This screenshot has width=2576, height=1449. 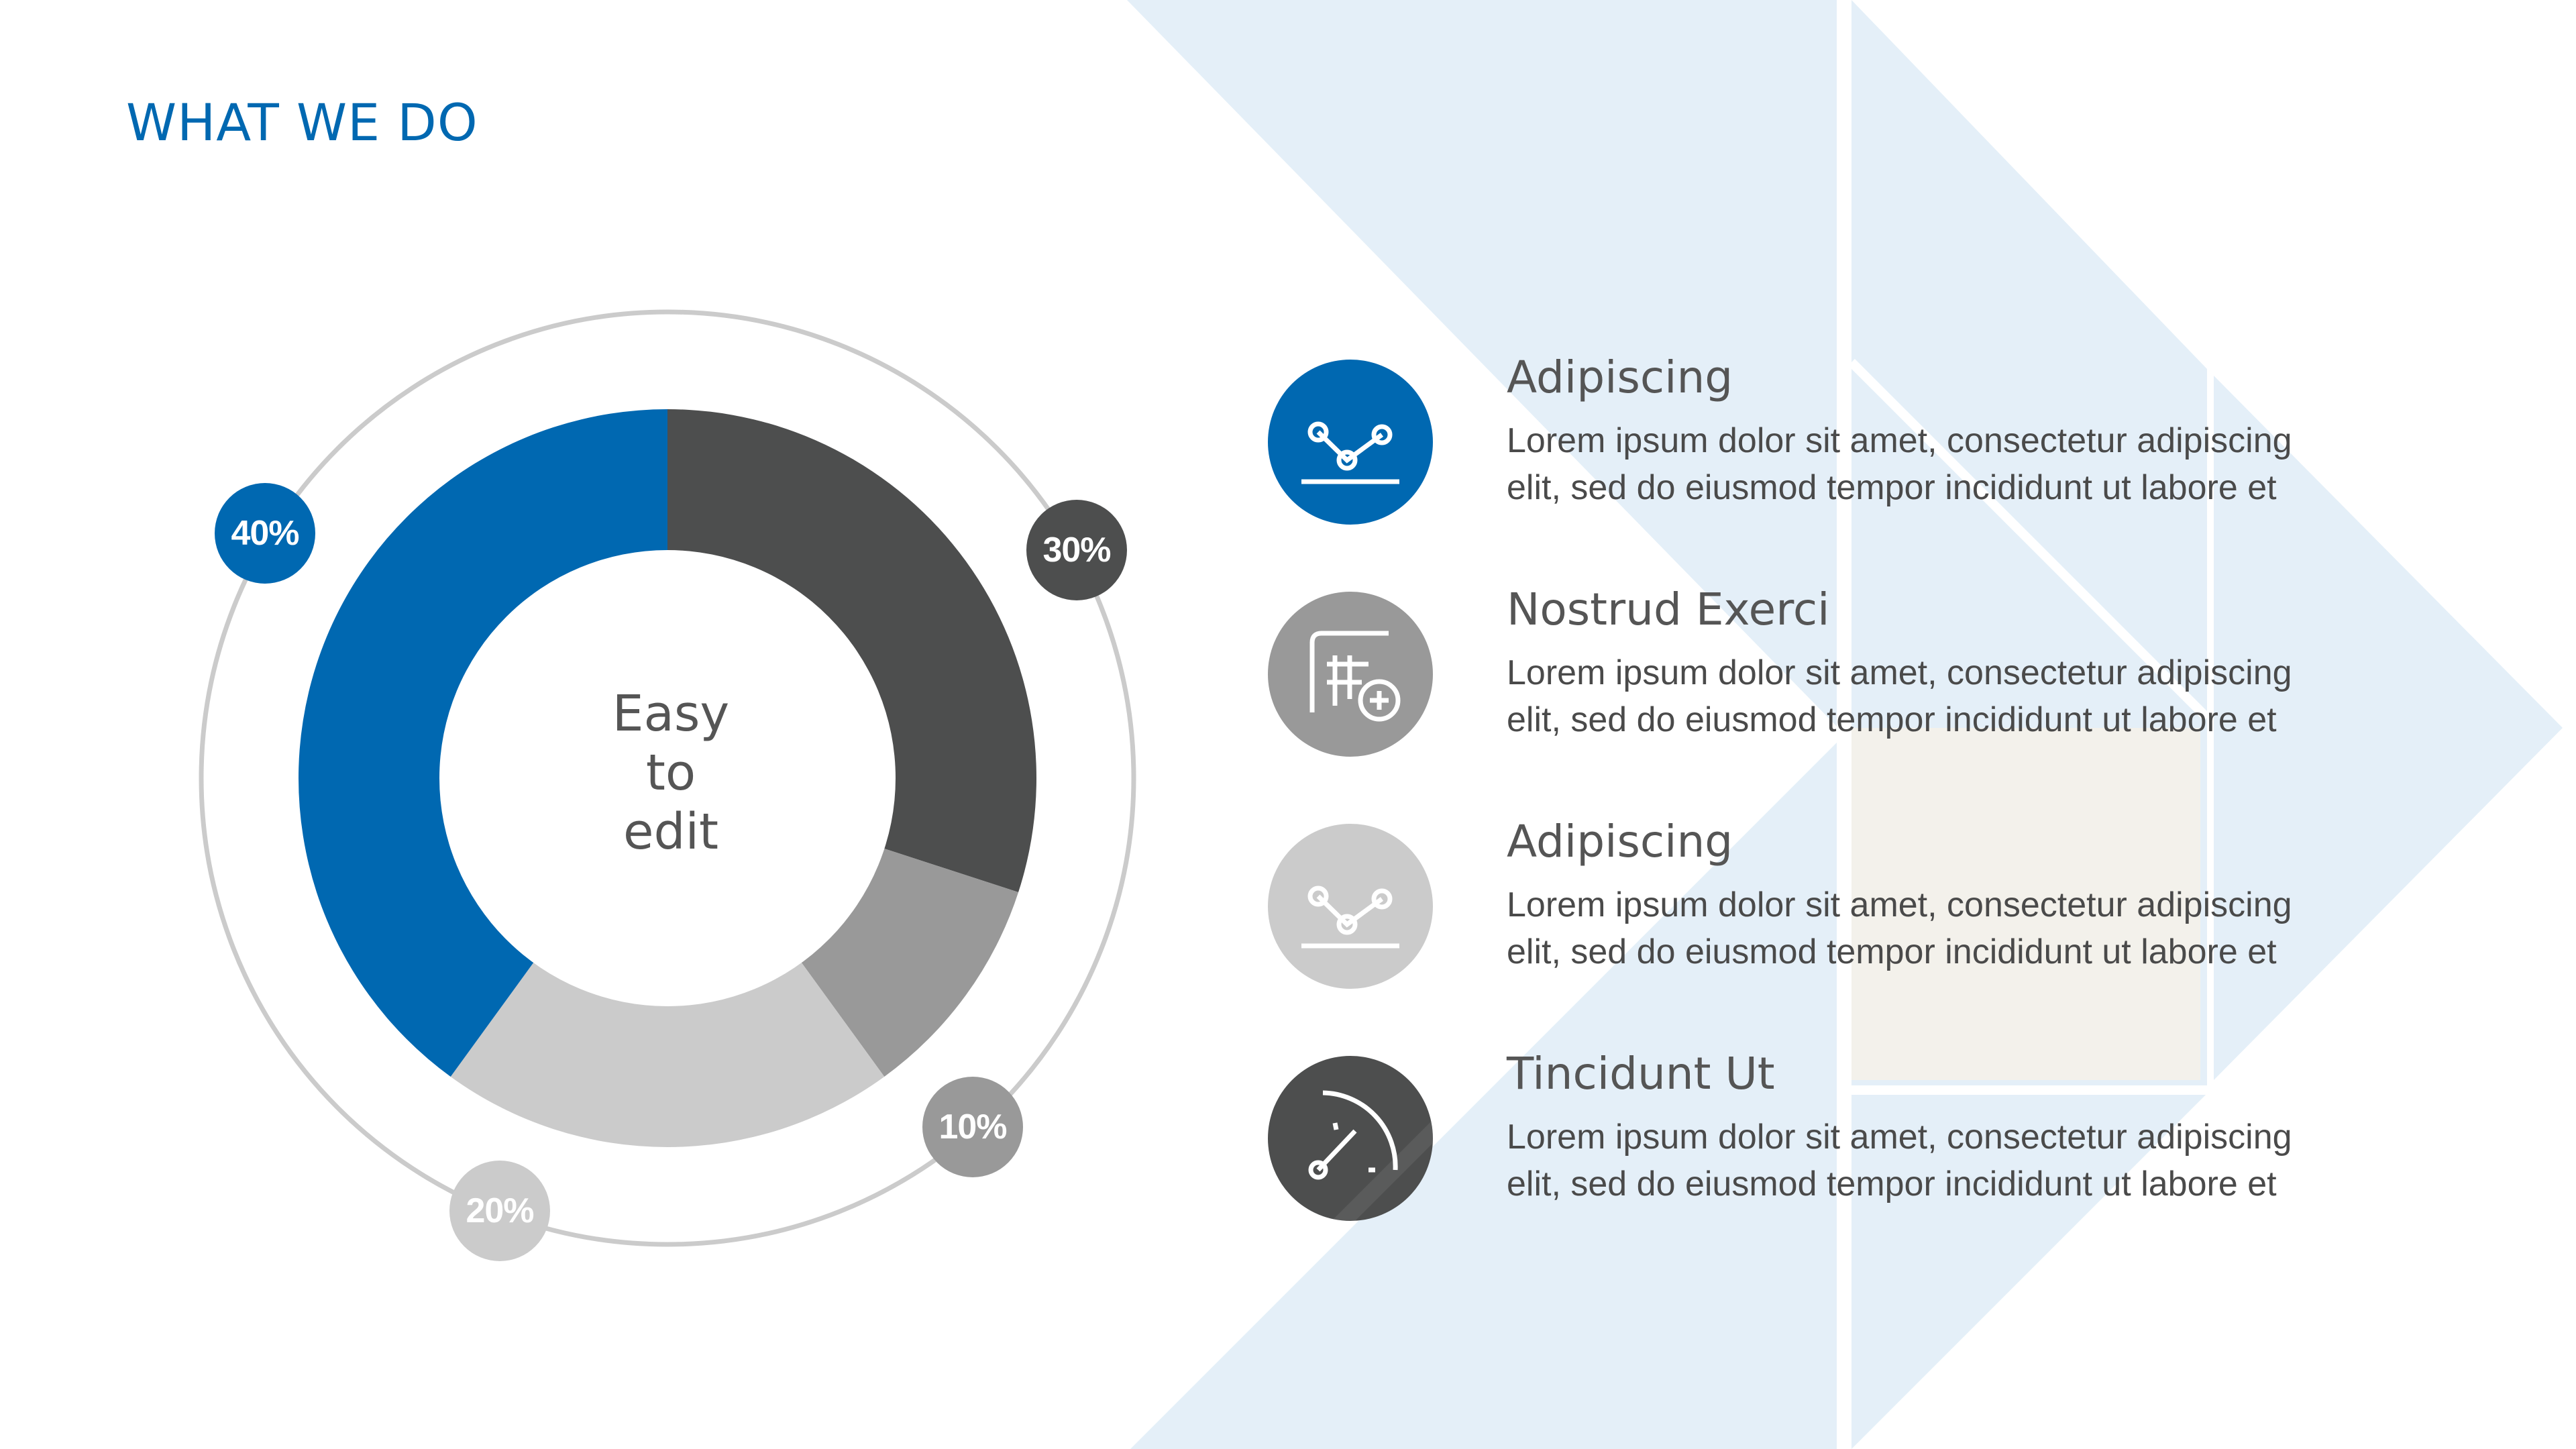 What do you see at coordinates (1370, 1155) in the screenshot?
I see `gauge-icon` at bounding box center [1370, 1155].